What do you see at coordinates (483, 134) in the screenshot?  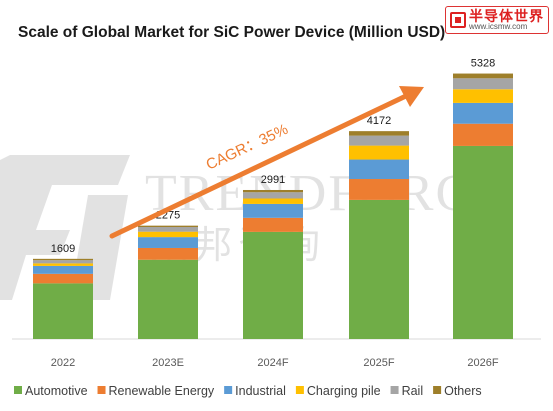 I see `bar-segment-2026F-renewable-energy` at bounding box center [483, 134].